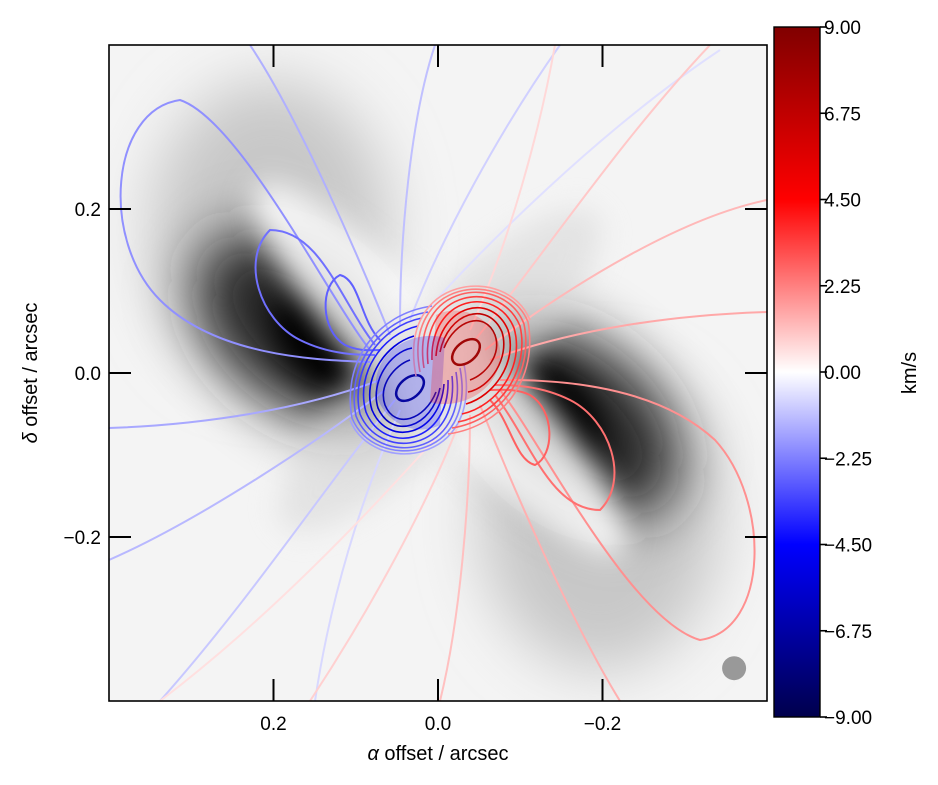  Describe the element at coordinates (848, 718) in the screenshot. I see `colorbar-tick-label: −9.00` at that location.